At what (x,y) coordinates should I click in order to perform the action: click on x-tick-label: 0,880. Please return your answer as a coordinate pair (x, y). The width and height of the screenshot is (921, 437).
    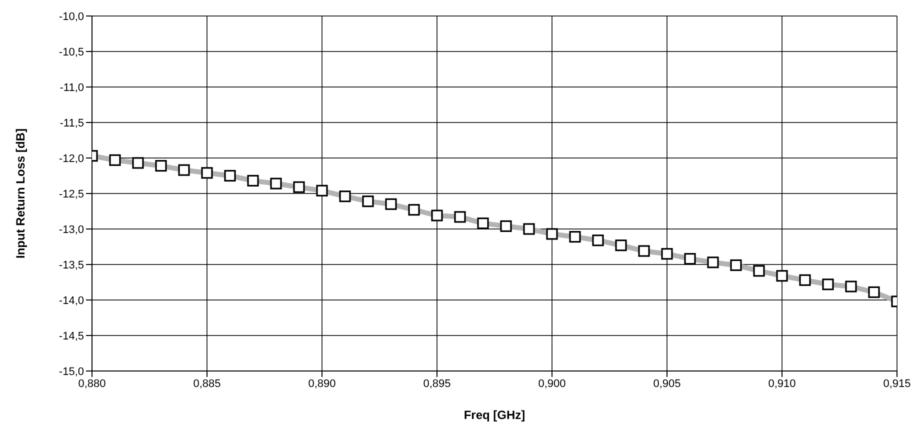
    Looking at the image, I should click on (92, 384).